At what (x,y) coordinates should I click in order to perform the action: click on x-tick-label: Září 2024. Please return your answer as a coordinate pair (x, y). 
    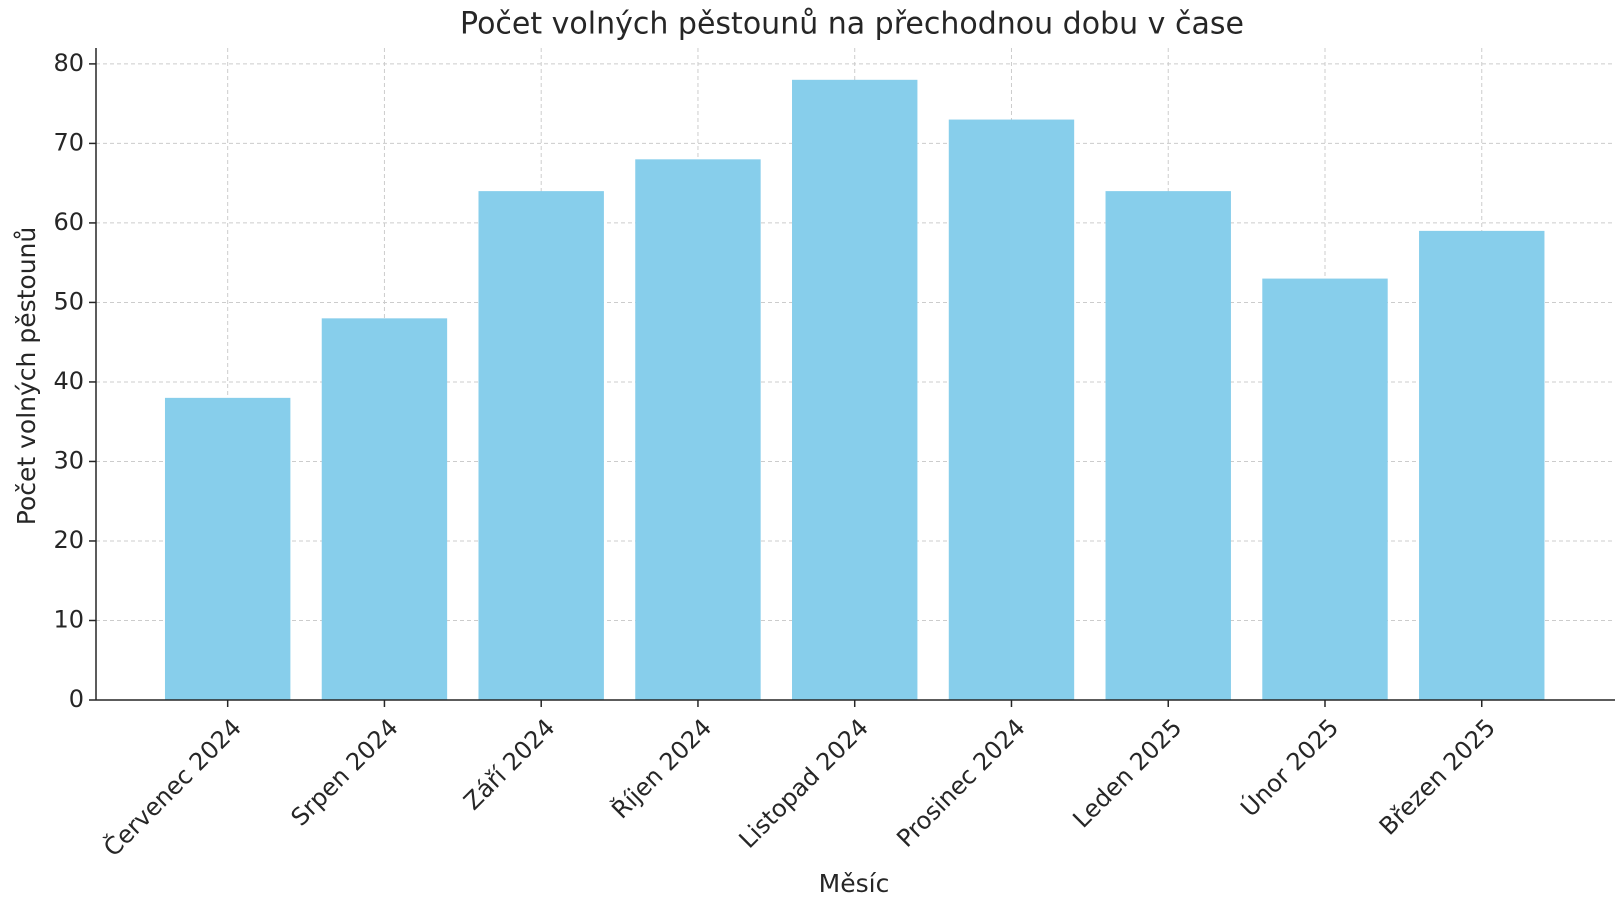
    Looking at the image, I should click on (509, 764).